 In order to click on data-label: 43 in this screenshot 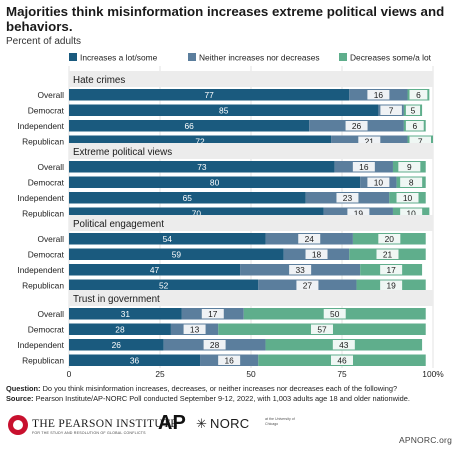, I will do `click(344, 345)`.